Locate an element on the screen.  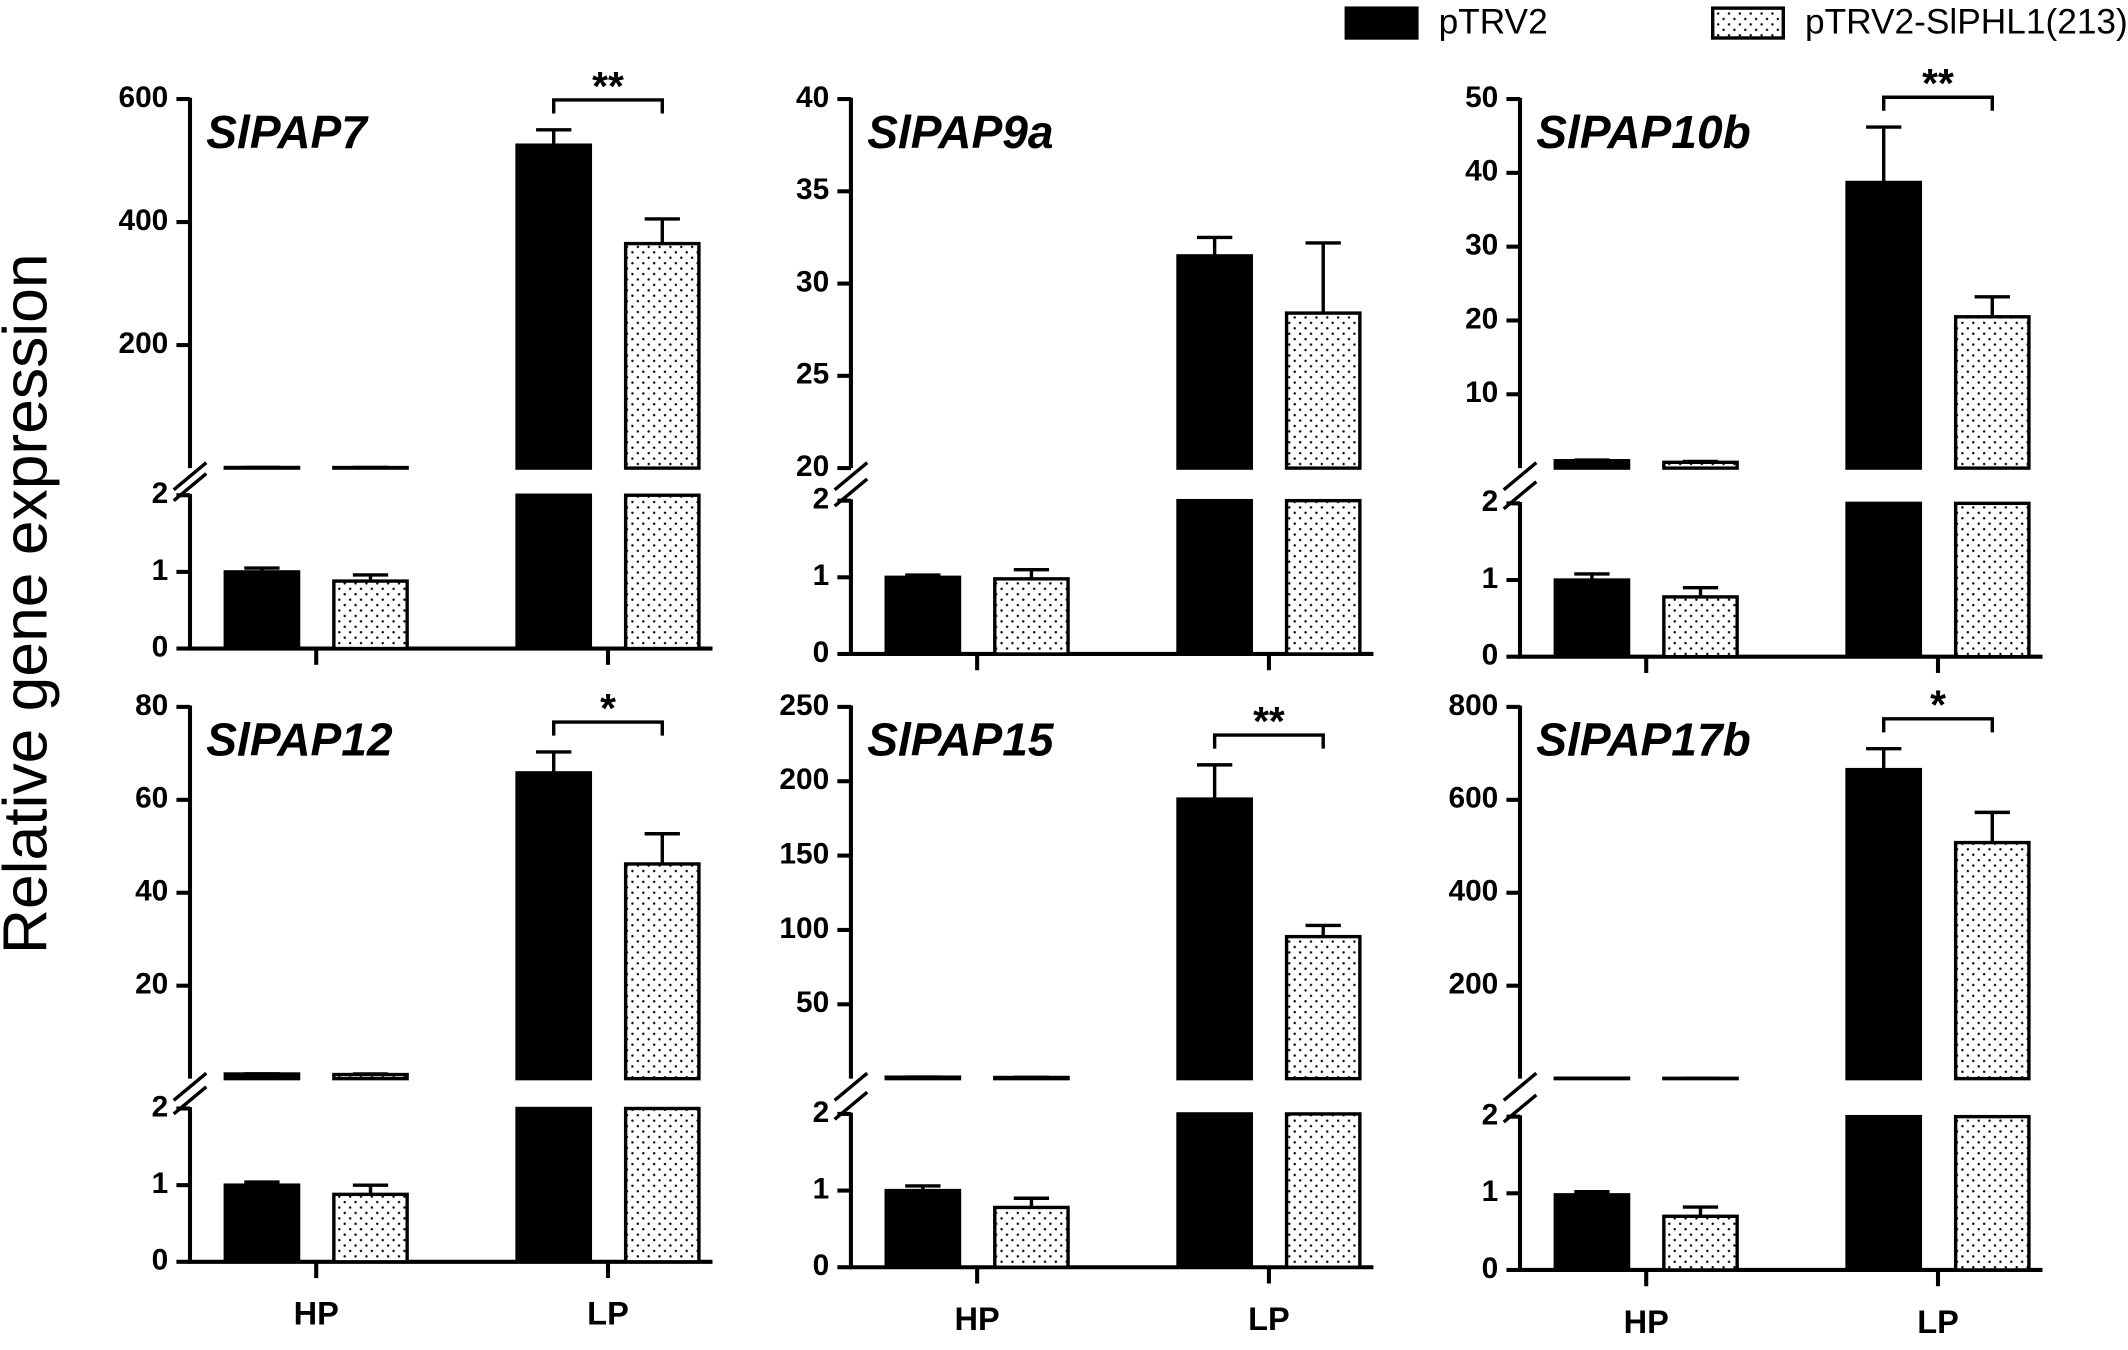
y-tick-label: 35 is located at coordinates (812, 189).